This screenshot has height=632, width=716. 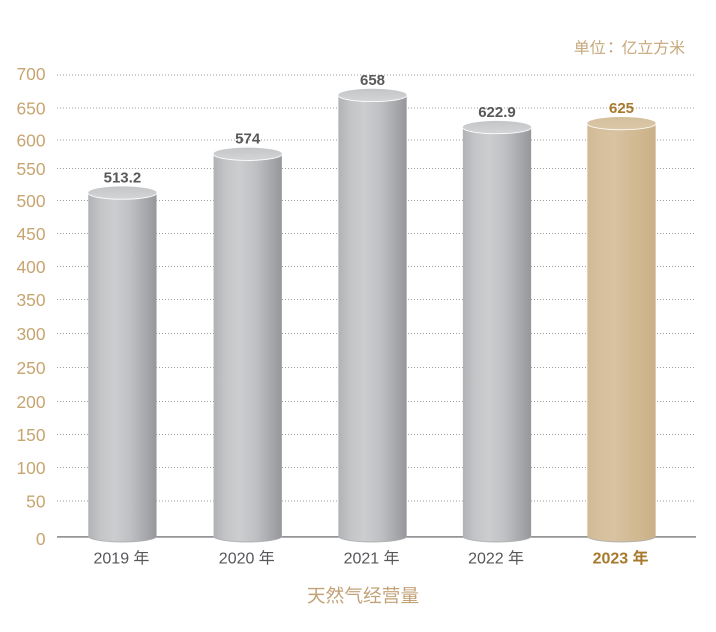 I want to click on svg-text: 625, so click(x=621, y=108).